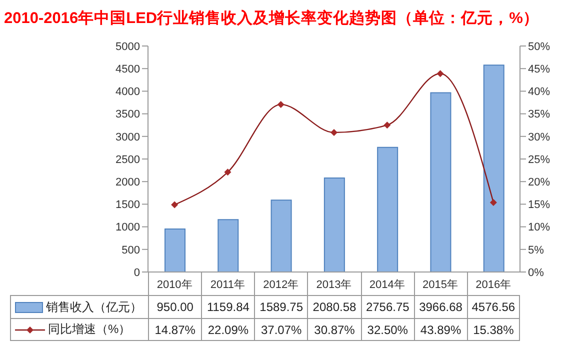 The image size is (561, 348). What do you see at coordinates (539, 92) in the screenshot?
I see `y2-tick-label: 40%` at bounding box center [539, 92].